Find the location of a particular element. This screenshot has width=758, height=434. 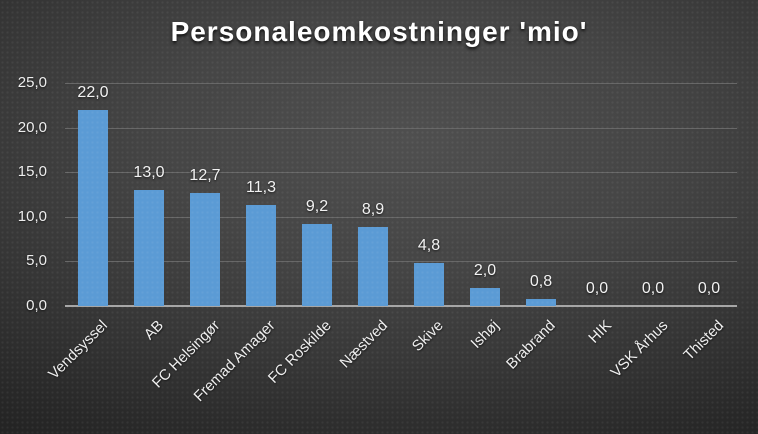

bar-fc-roskilde is located at coordinates (317, 264).